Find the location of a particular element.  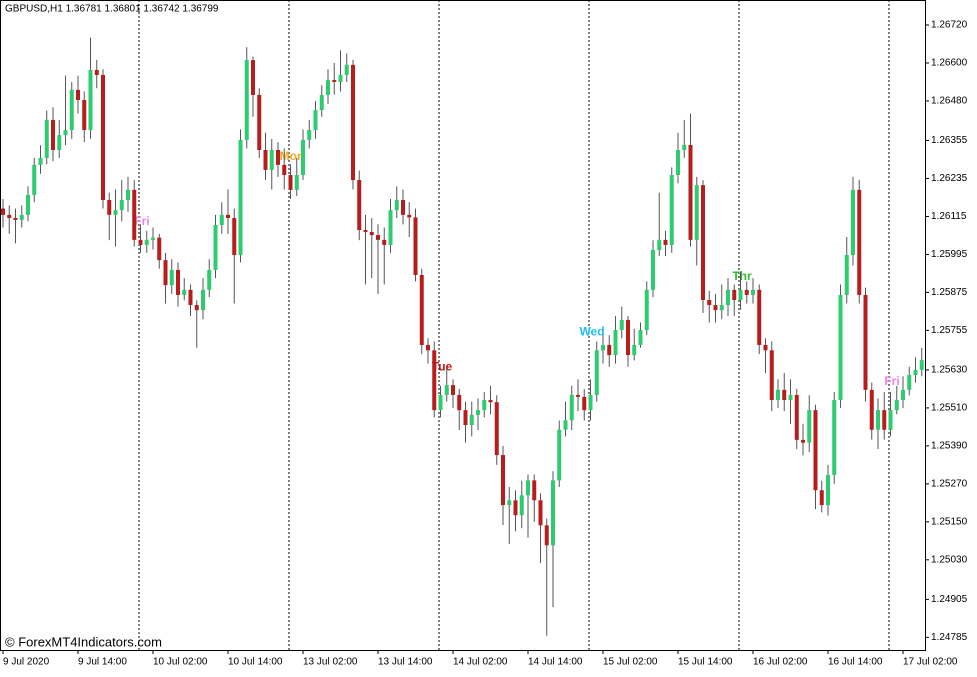

y-tick-label: 1.25270 is located at coordinates (949, 484).